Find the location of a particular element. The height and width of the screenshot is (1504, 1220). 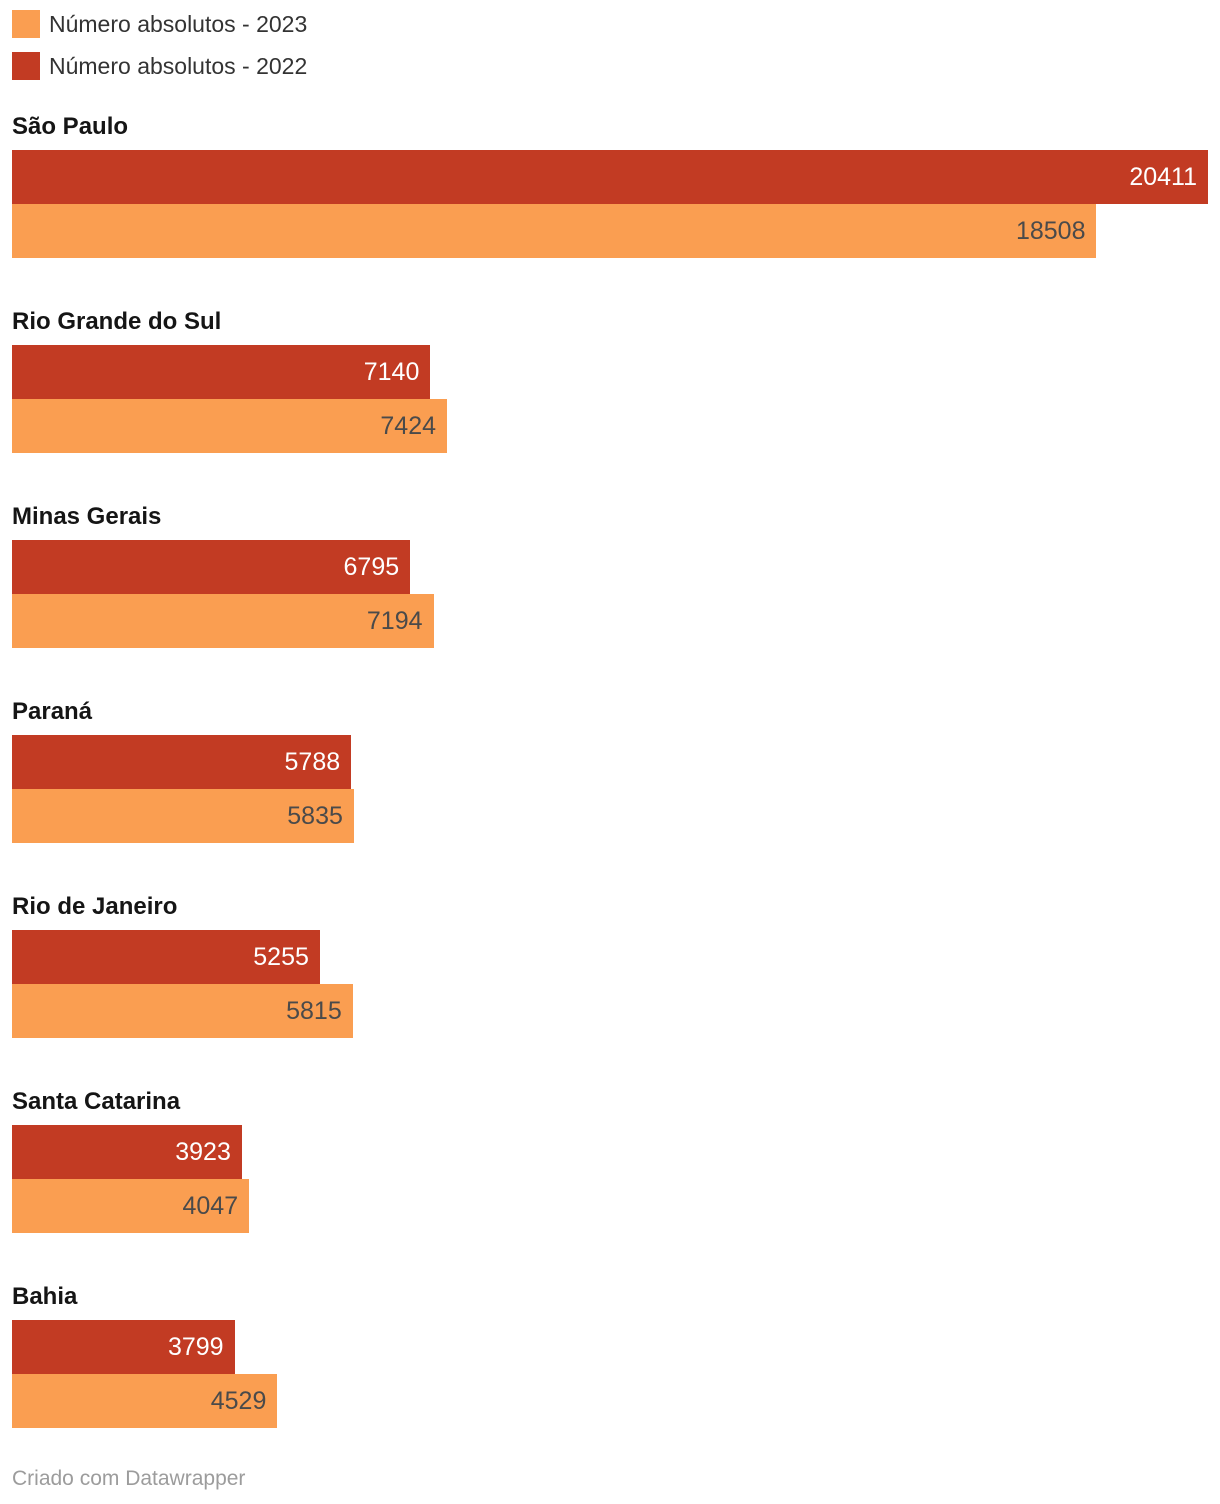

bar-value-label: 3799 is located at coordinates (195, 1346).